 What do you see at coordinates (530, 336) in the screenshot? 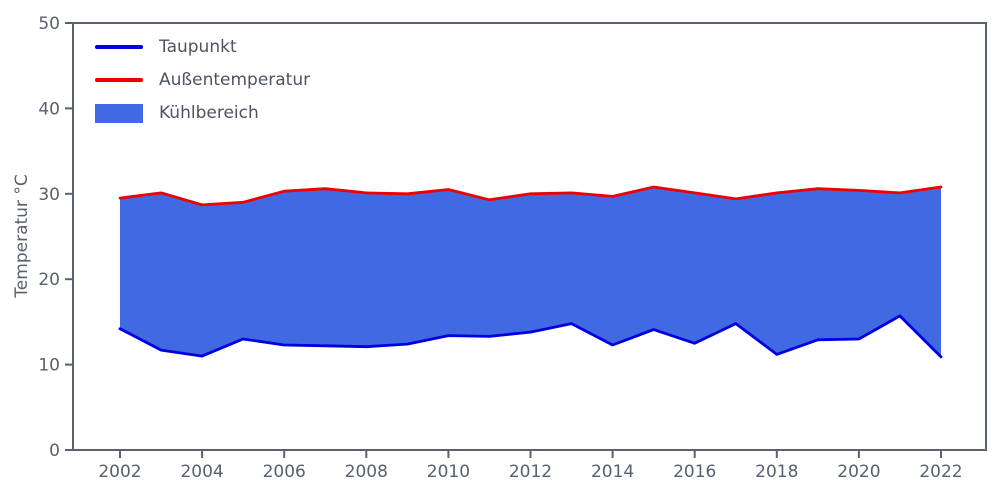
I see `taupunkt-line` at bounding box center [530, 336].